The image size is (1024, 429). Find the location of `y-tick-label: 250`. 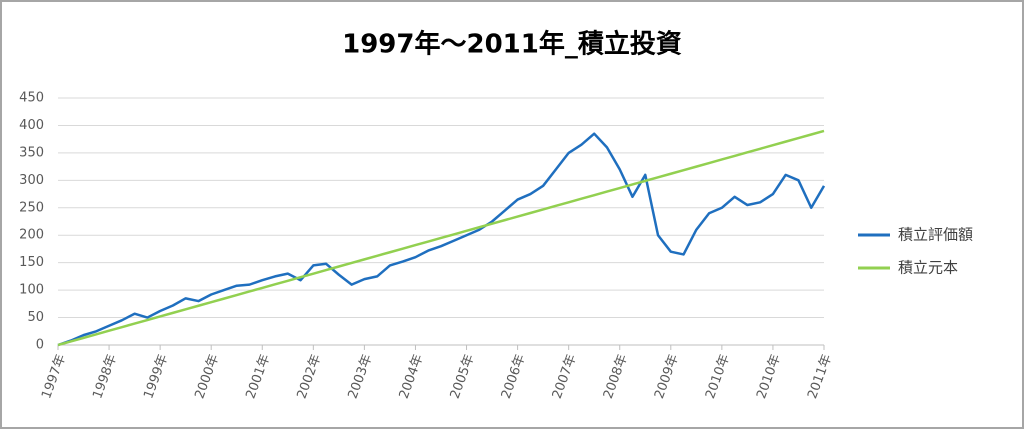

y-tick-label: 250 is located at coordinates (31, 207).